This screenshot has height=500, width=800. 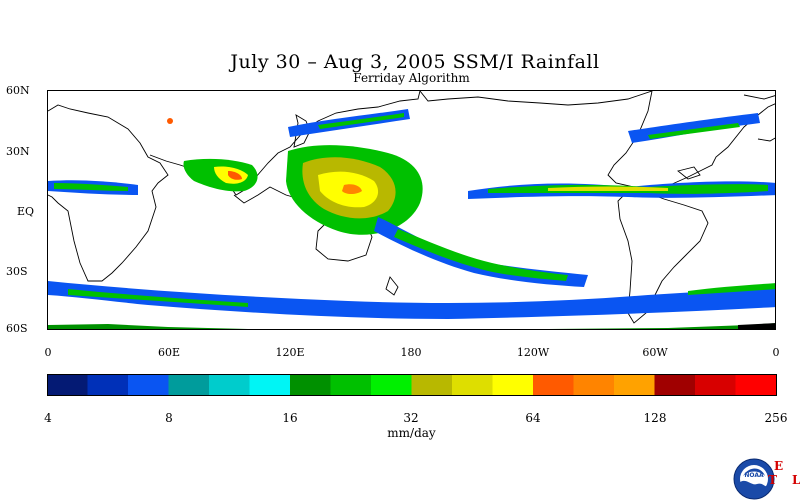 What do you see at coordinates (17, 271) in the screenshot?
I see `lat-label-30s: 30S` at bounding box center [17, 271].